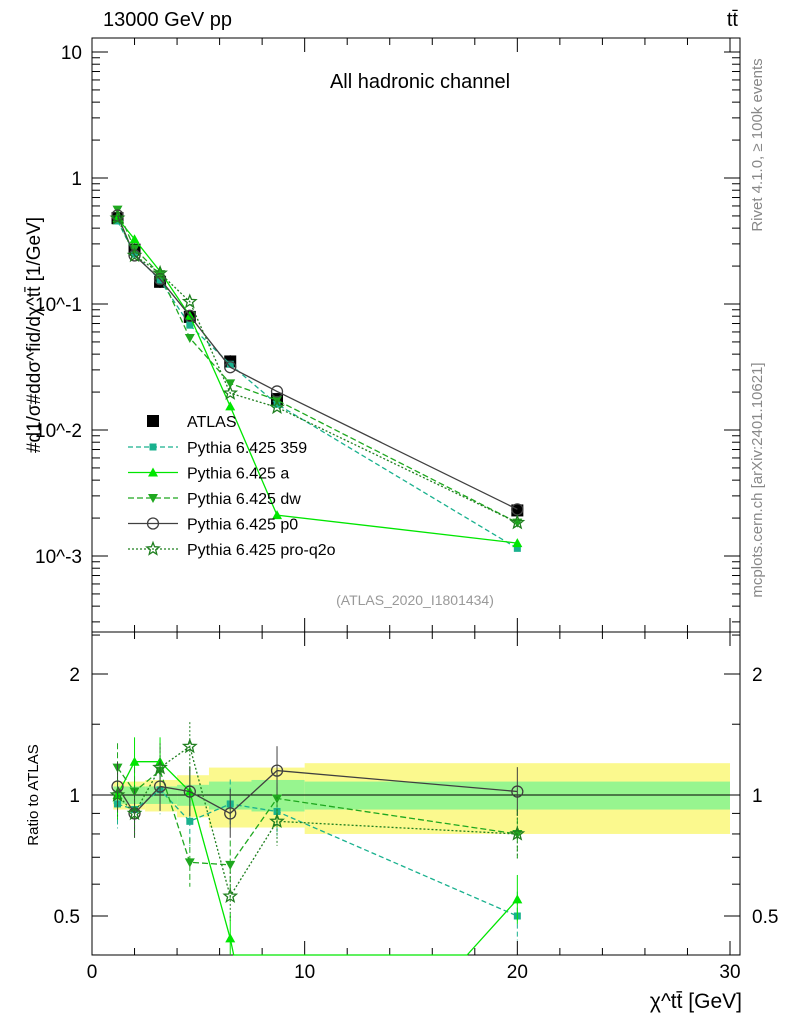 The height and width of the screenshot is (1024, 786). What do you see at coordinates (238, 474) in the screenshot?
I see `legend-label: Pythia 6.425 a` at bounding box center [238, 474].